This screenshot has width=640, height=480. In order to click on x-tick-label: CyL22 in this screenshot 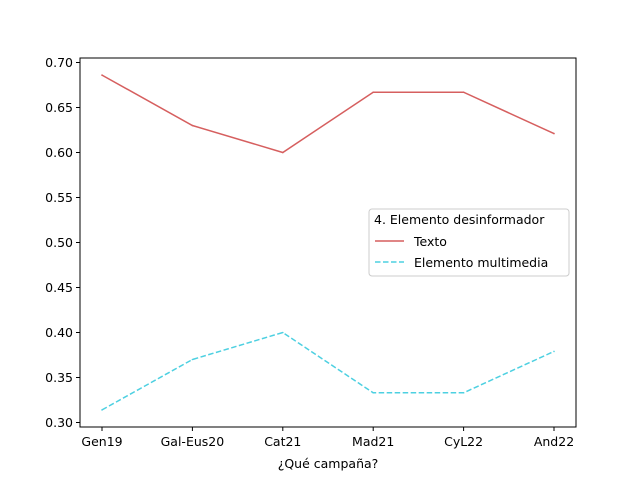, I will do `click(463, 441)`.